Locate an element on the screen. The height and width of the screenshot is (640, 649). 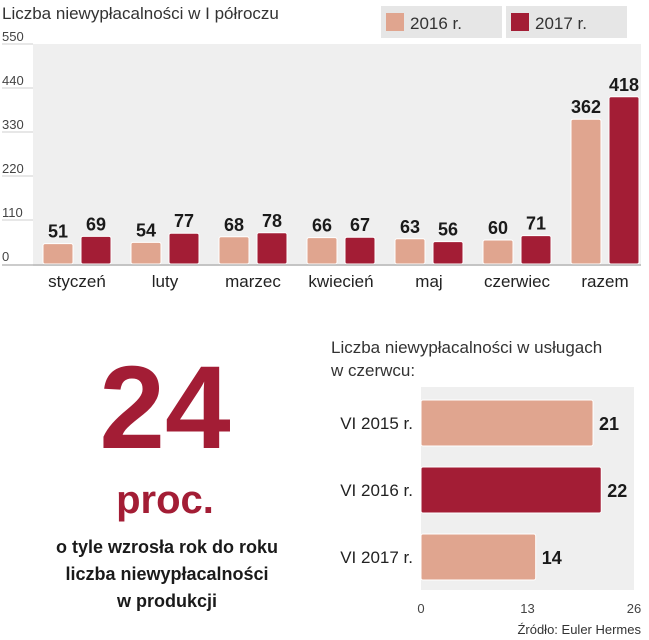
y-tick-0: 0 is located at coordinates (5, 256).